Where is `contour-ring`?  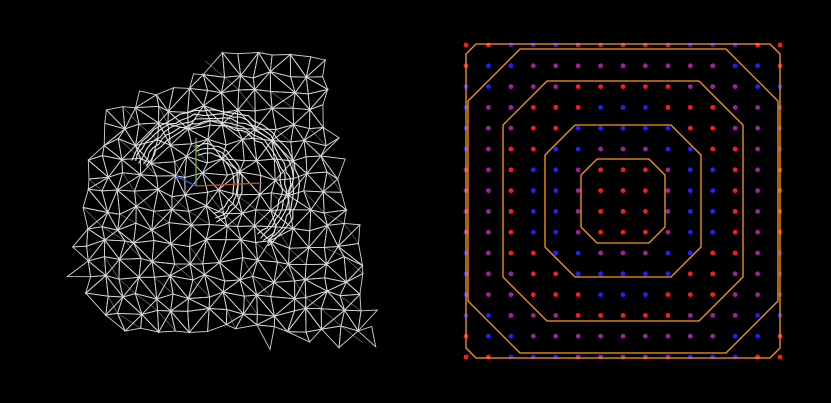
contour-ring is located at coordinates (623, 201).